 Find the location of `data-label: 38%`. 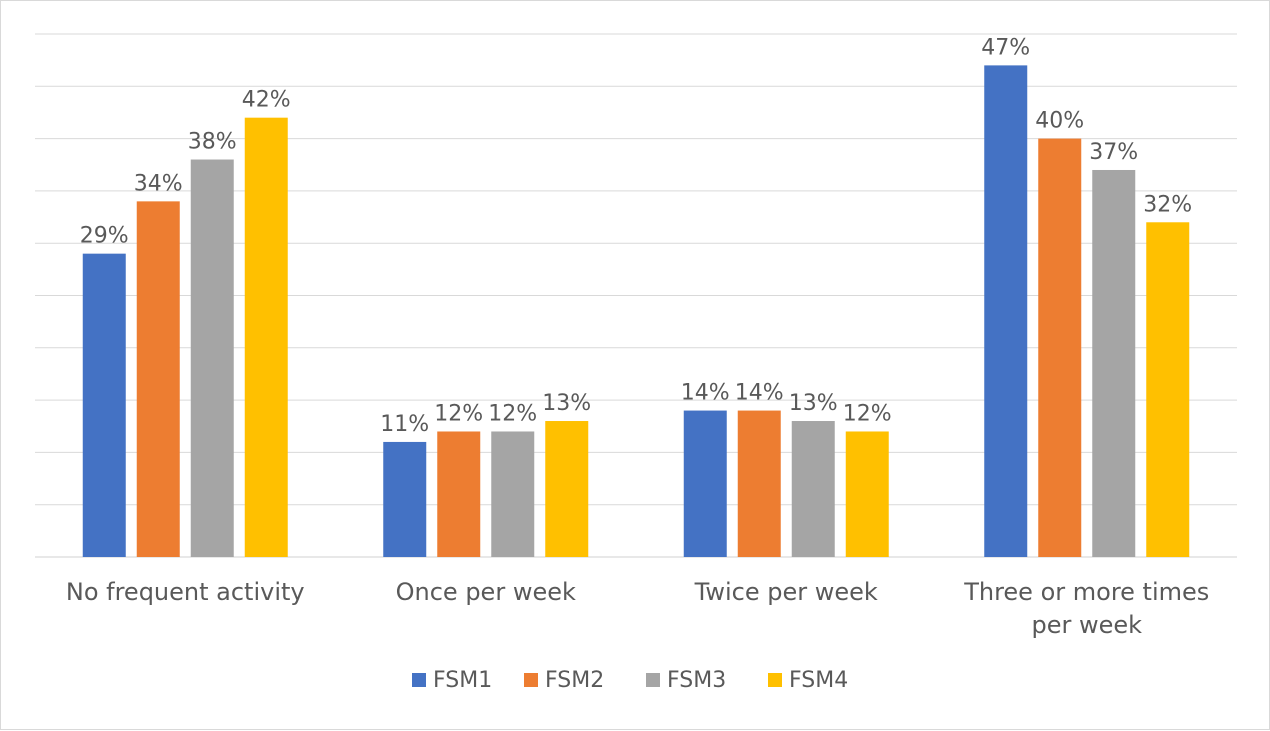

data-label: 38% is located at coordinates (212, 142).